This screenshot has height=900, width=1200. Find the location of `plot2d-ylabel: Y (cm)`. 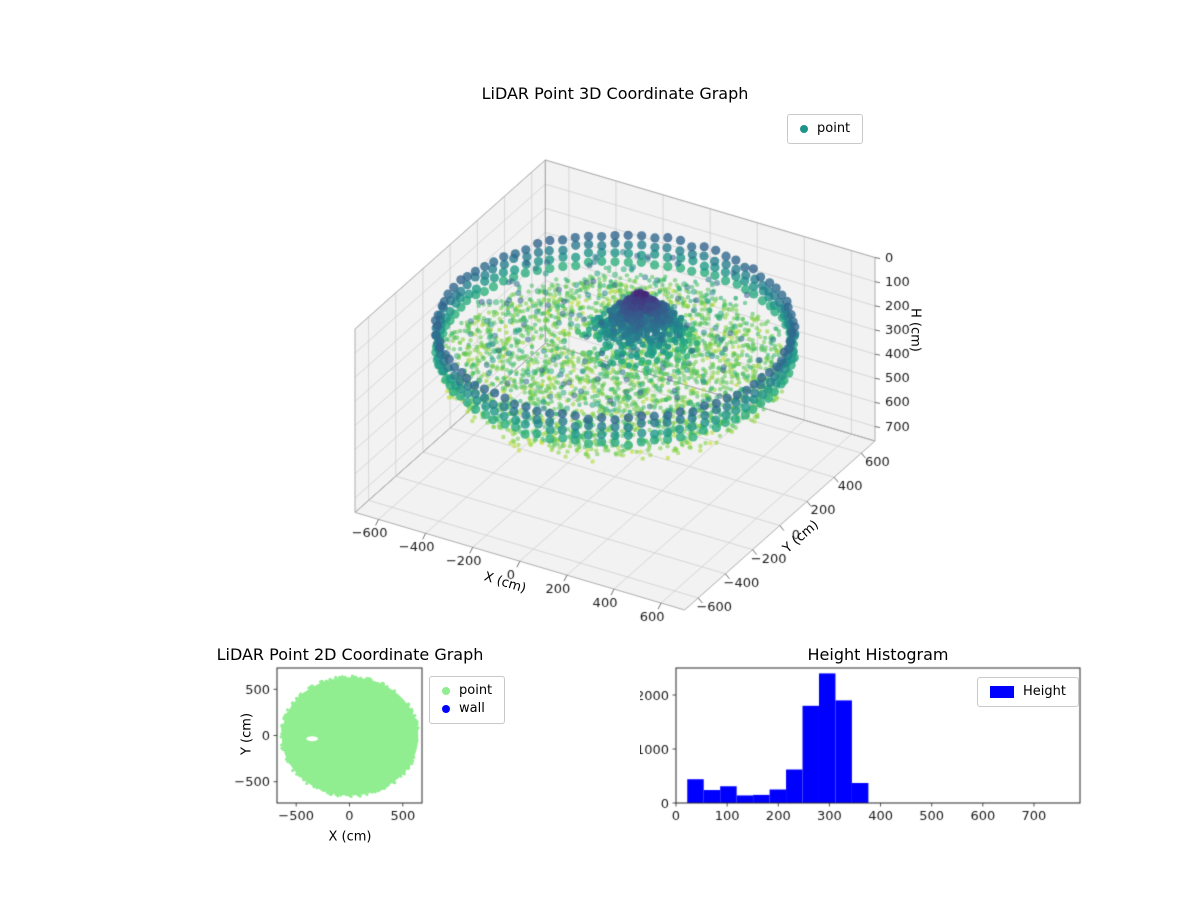

plot2d-ylabel: Y (cm) is located at coordinates (247, 734).